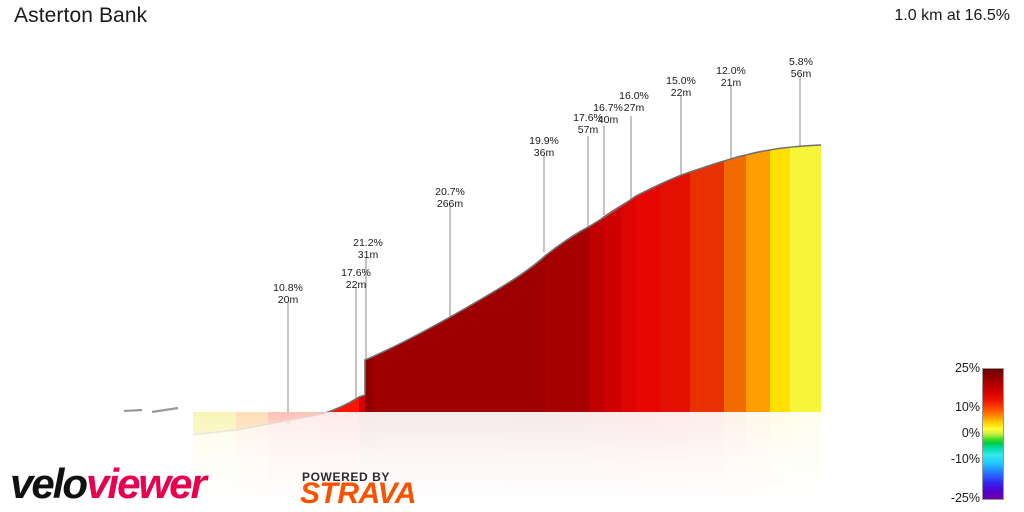 The image size is (1024, 512). Describe the element at coordinates (588, 129) in the screenshot. I see `segment-distance: 57m` at that location.